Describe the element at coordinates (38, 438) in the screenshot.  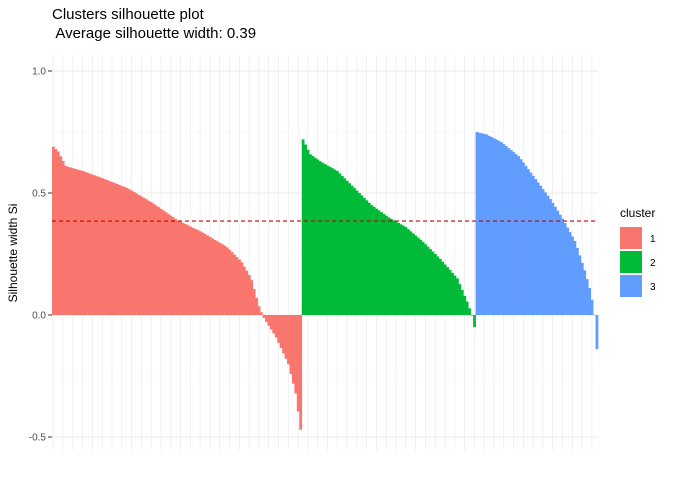
I see `y-tick-label: -0.5` at that location.